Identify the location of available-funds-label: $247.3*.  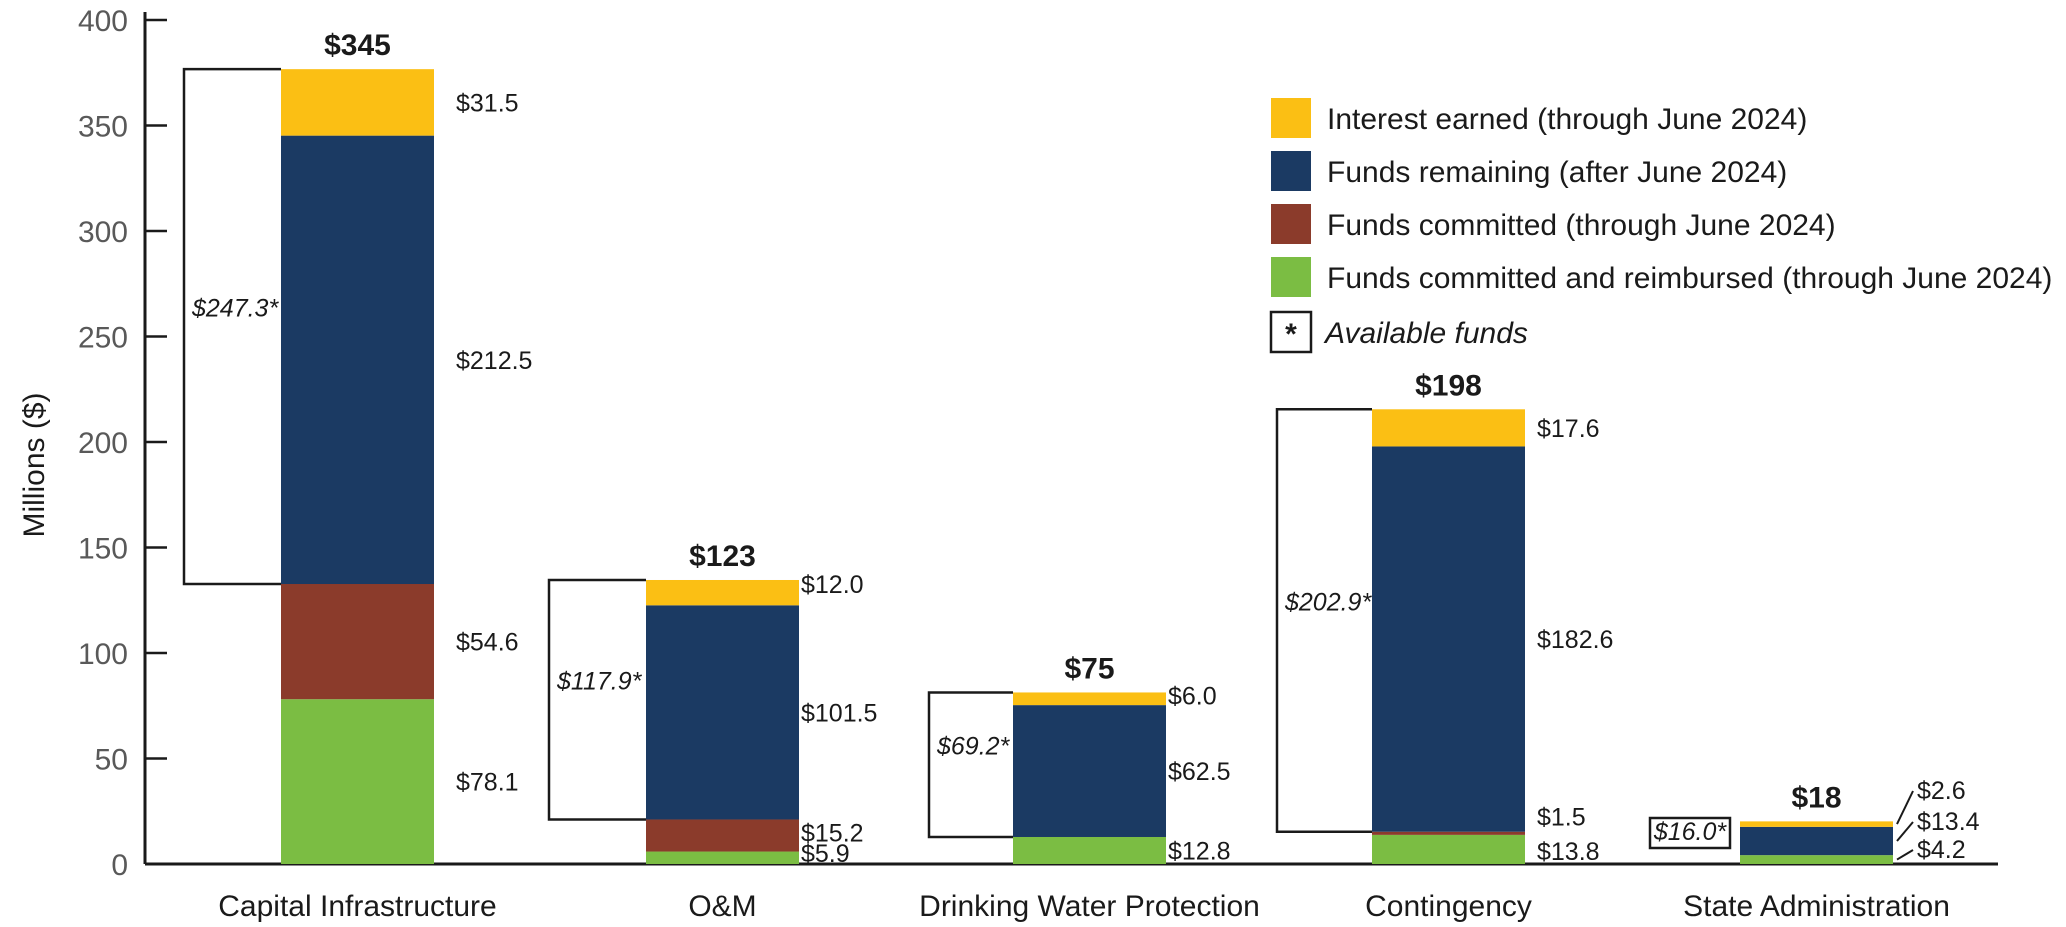
(235, 309).